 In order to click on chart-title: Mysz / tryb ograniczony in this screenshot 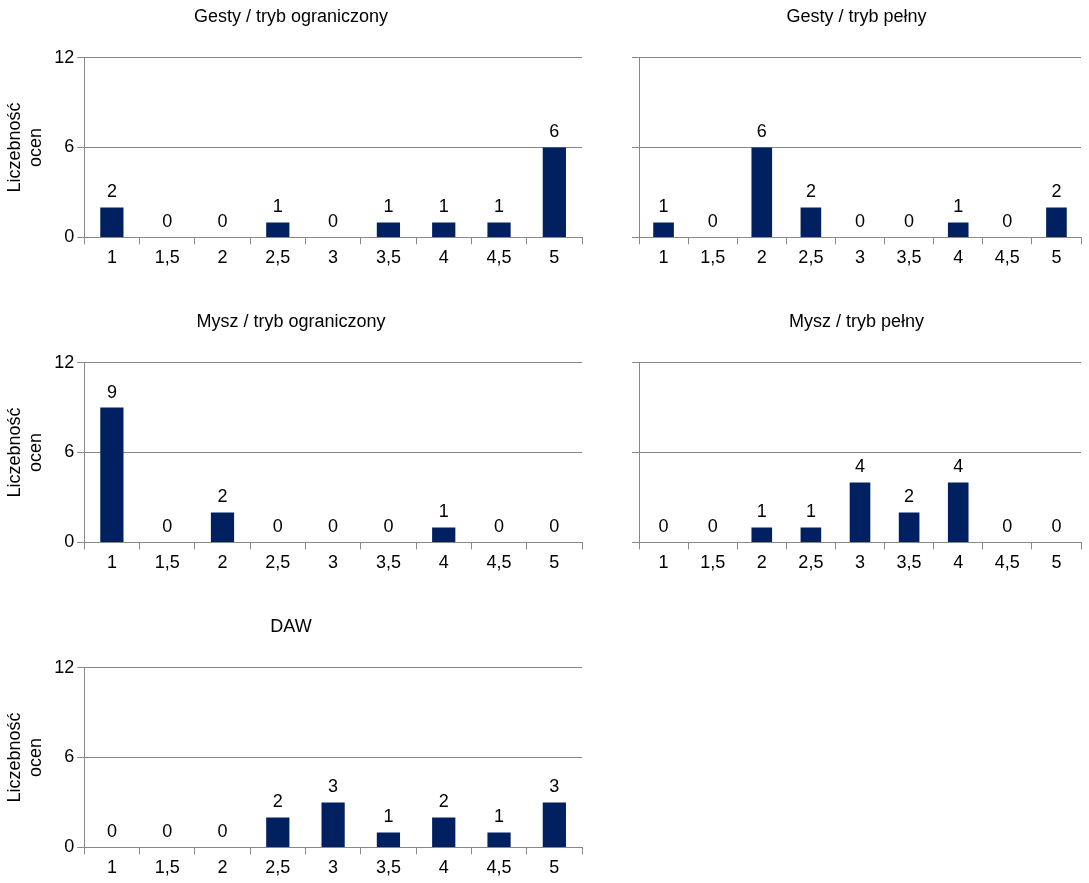, I will do `click(291, 320)`.